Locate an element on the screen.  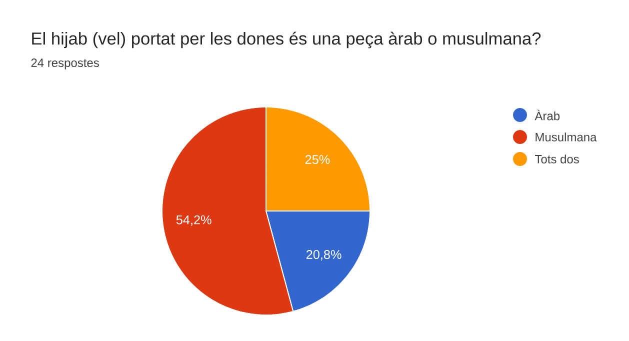
legend-label: Àrab is located at coordinates (547, 115).